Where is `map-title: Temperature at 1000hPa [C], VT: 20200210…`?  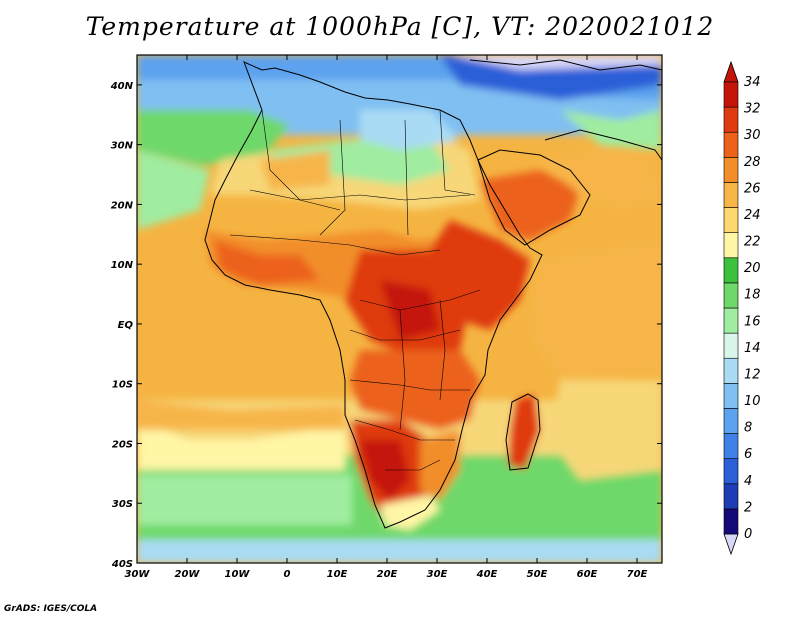
map-title: Temperature at 1000hPa [C], VT: 20200210… is located at coordinates (400, 26).